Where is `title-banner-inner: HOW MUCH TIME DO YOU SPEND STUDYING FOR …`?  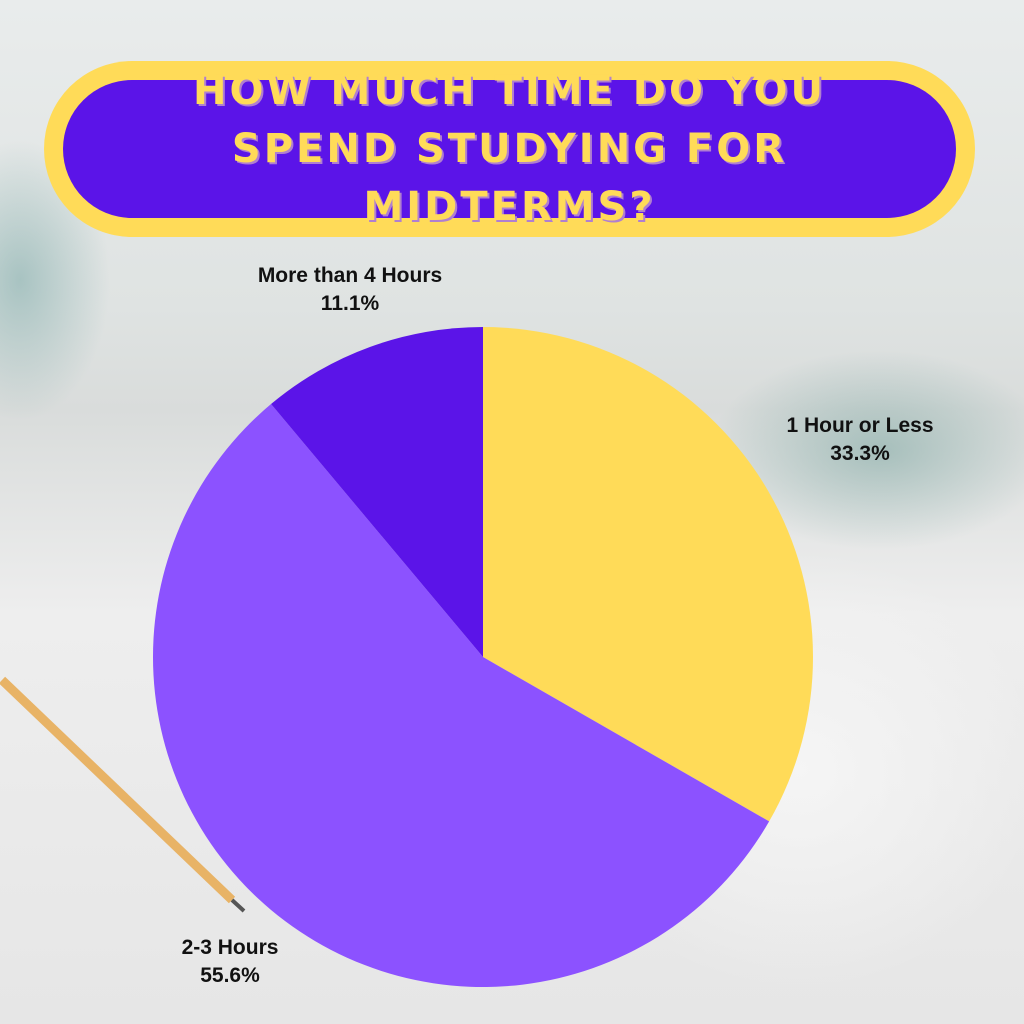
title-banner-inner: HOW MUCH TIME DO YOU SPEND STUDYING FOR … is located at coordinates (509, 149).